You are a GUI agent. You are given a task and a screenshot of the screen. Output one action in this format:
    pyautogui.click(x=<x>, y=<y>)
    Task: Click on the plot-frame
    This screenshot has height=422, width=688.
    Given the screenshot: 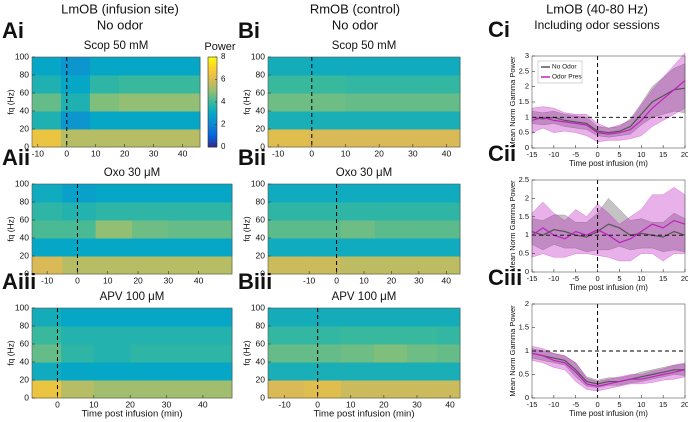 What is the action you would take?
    pyautogui.click(x=608, y=226)
    